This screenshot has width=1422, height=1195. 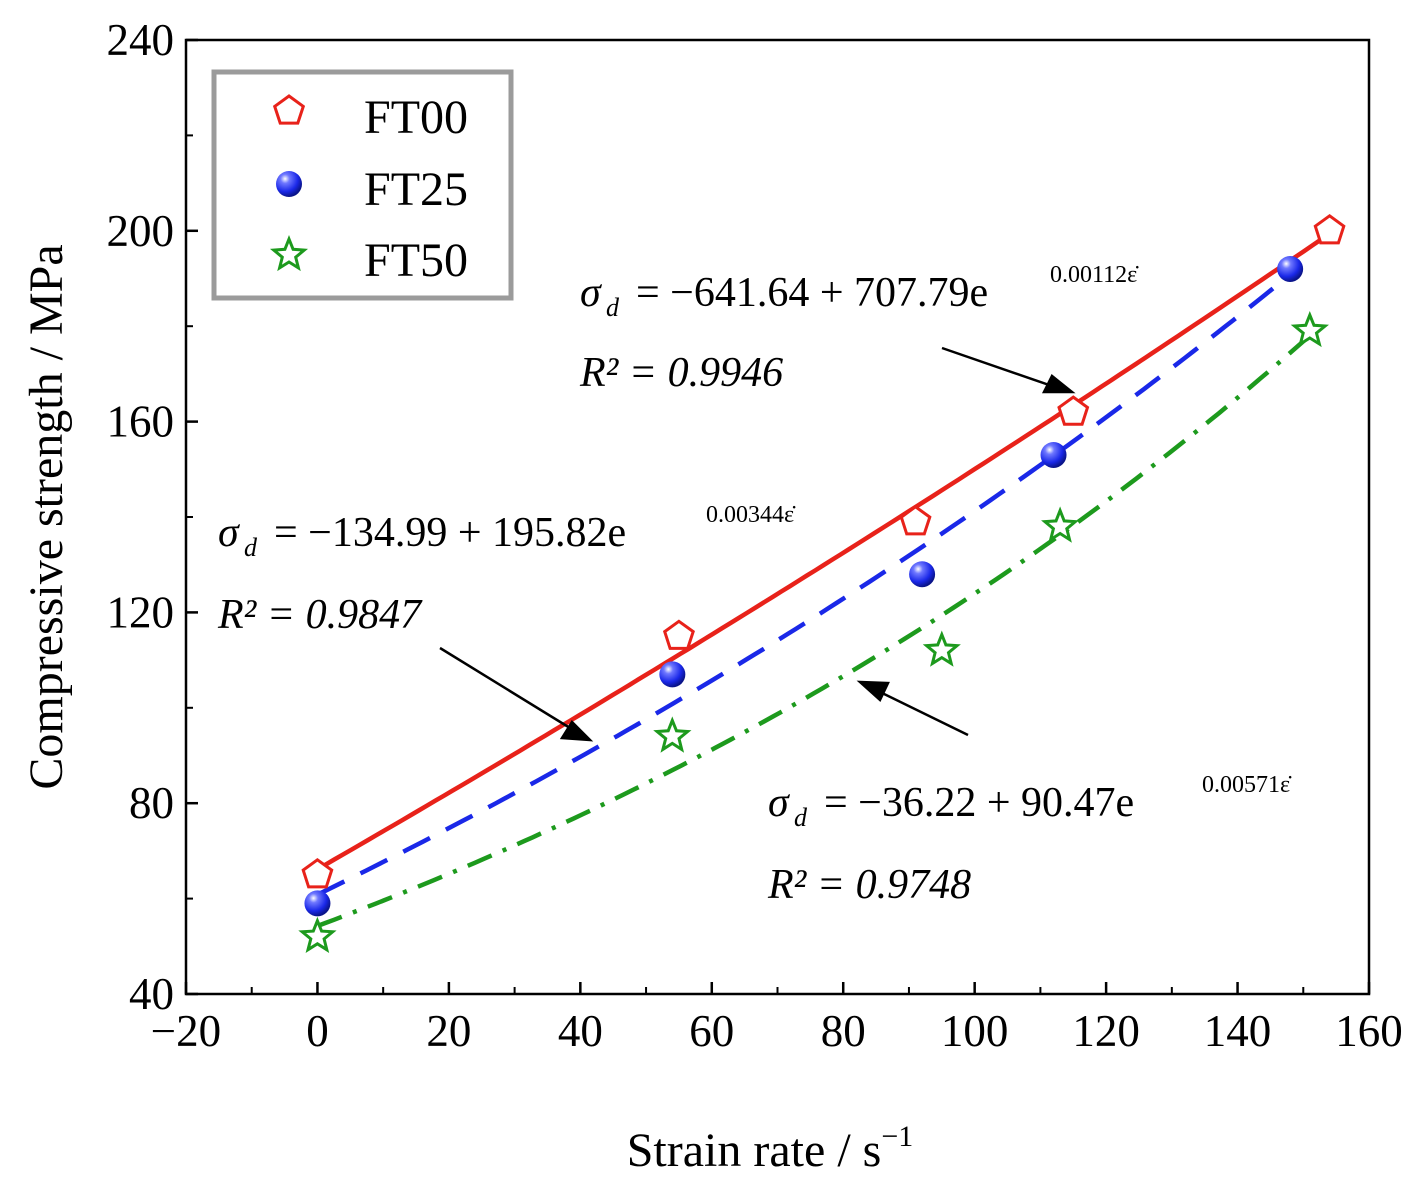 What do you see at coordinates (681, 373) in the screenshot?
I see `eq-ft00-r2: R² = 0.9946` at bounding box center [681, 373].